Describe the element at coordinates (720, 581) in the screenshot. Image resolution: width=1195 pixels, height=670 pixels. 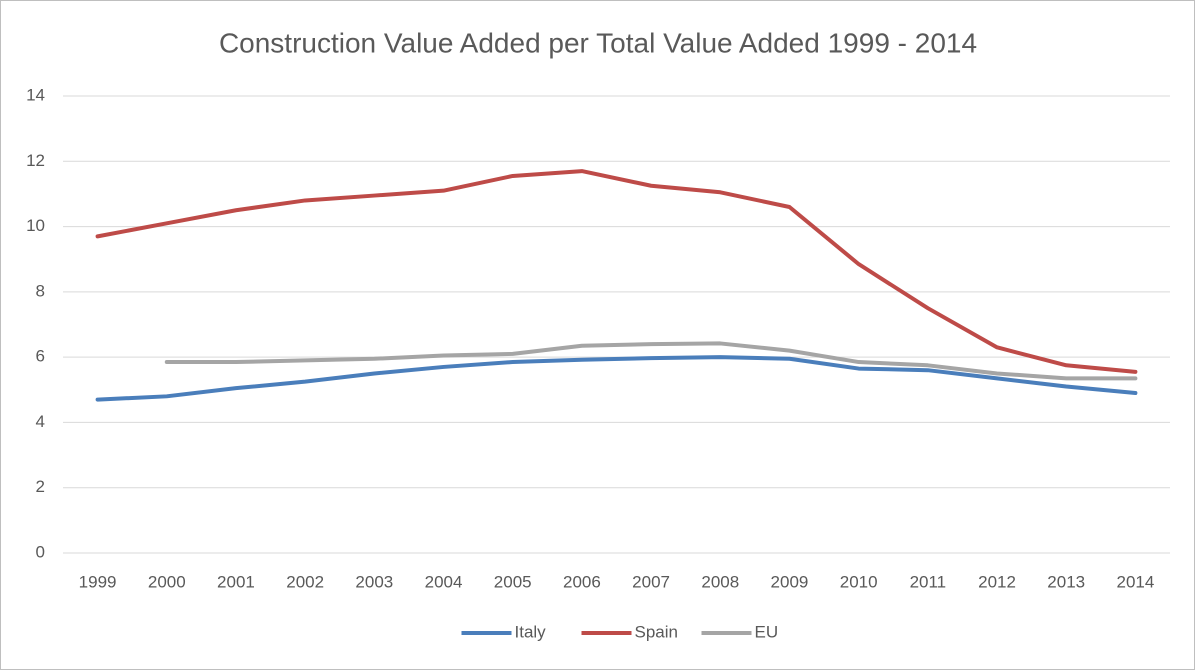
I see `x-tick-label: 2008` at that location.